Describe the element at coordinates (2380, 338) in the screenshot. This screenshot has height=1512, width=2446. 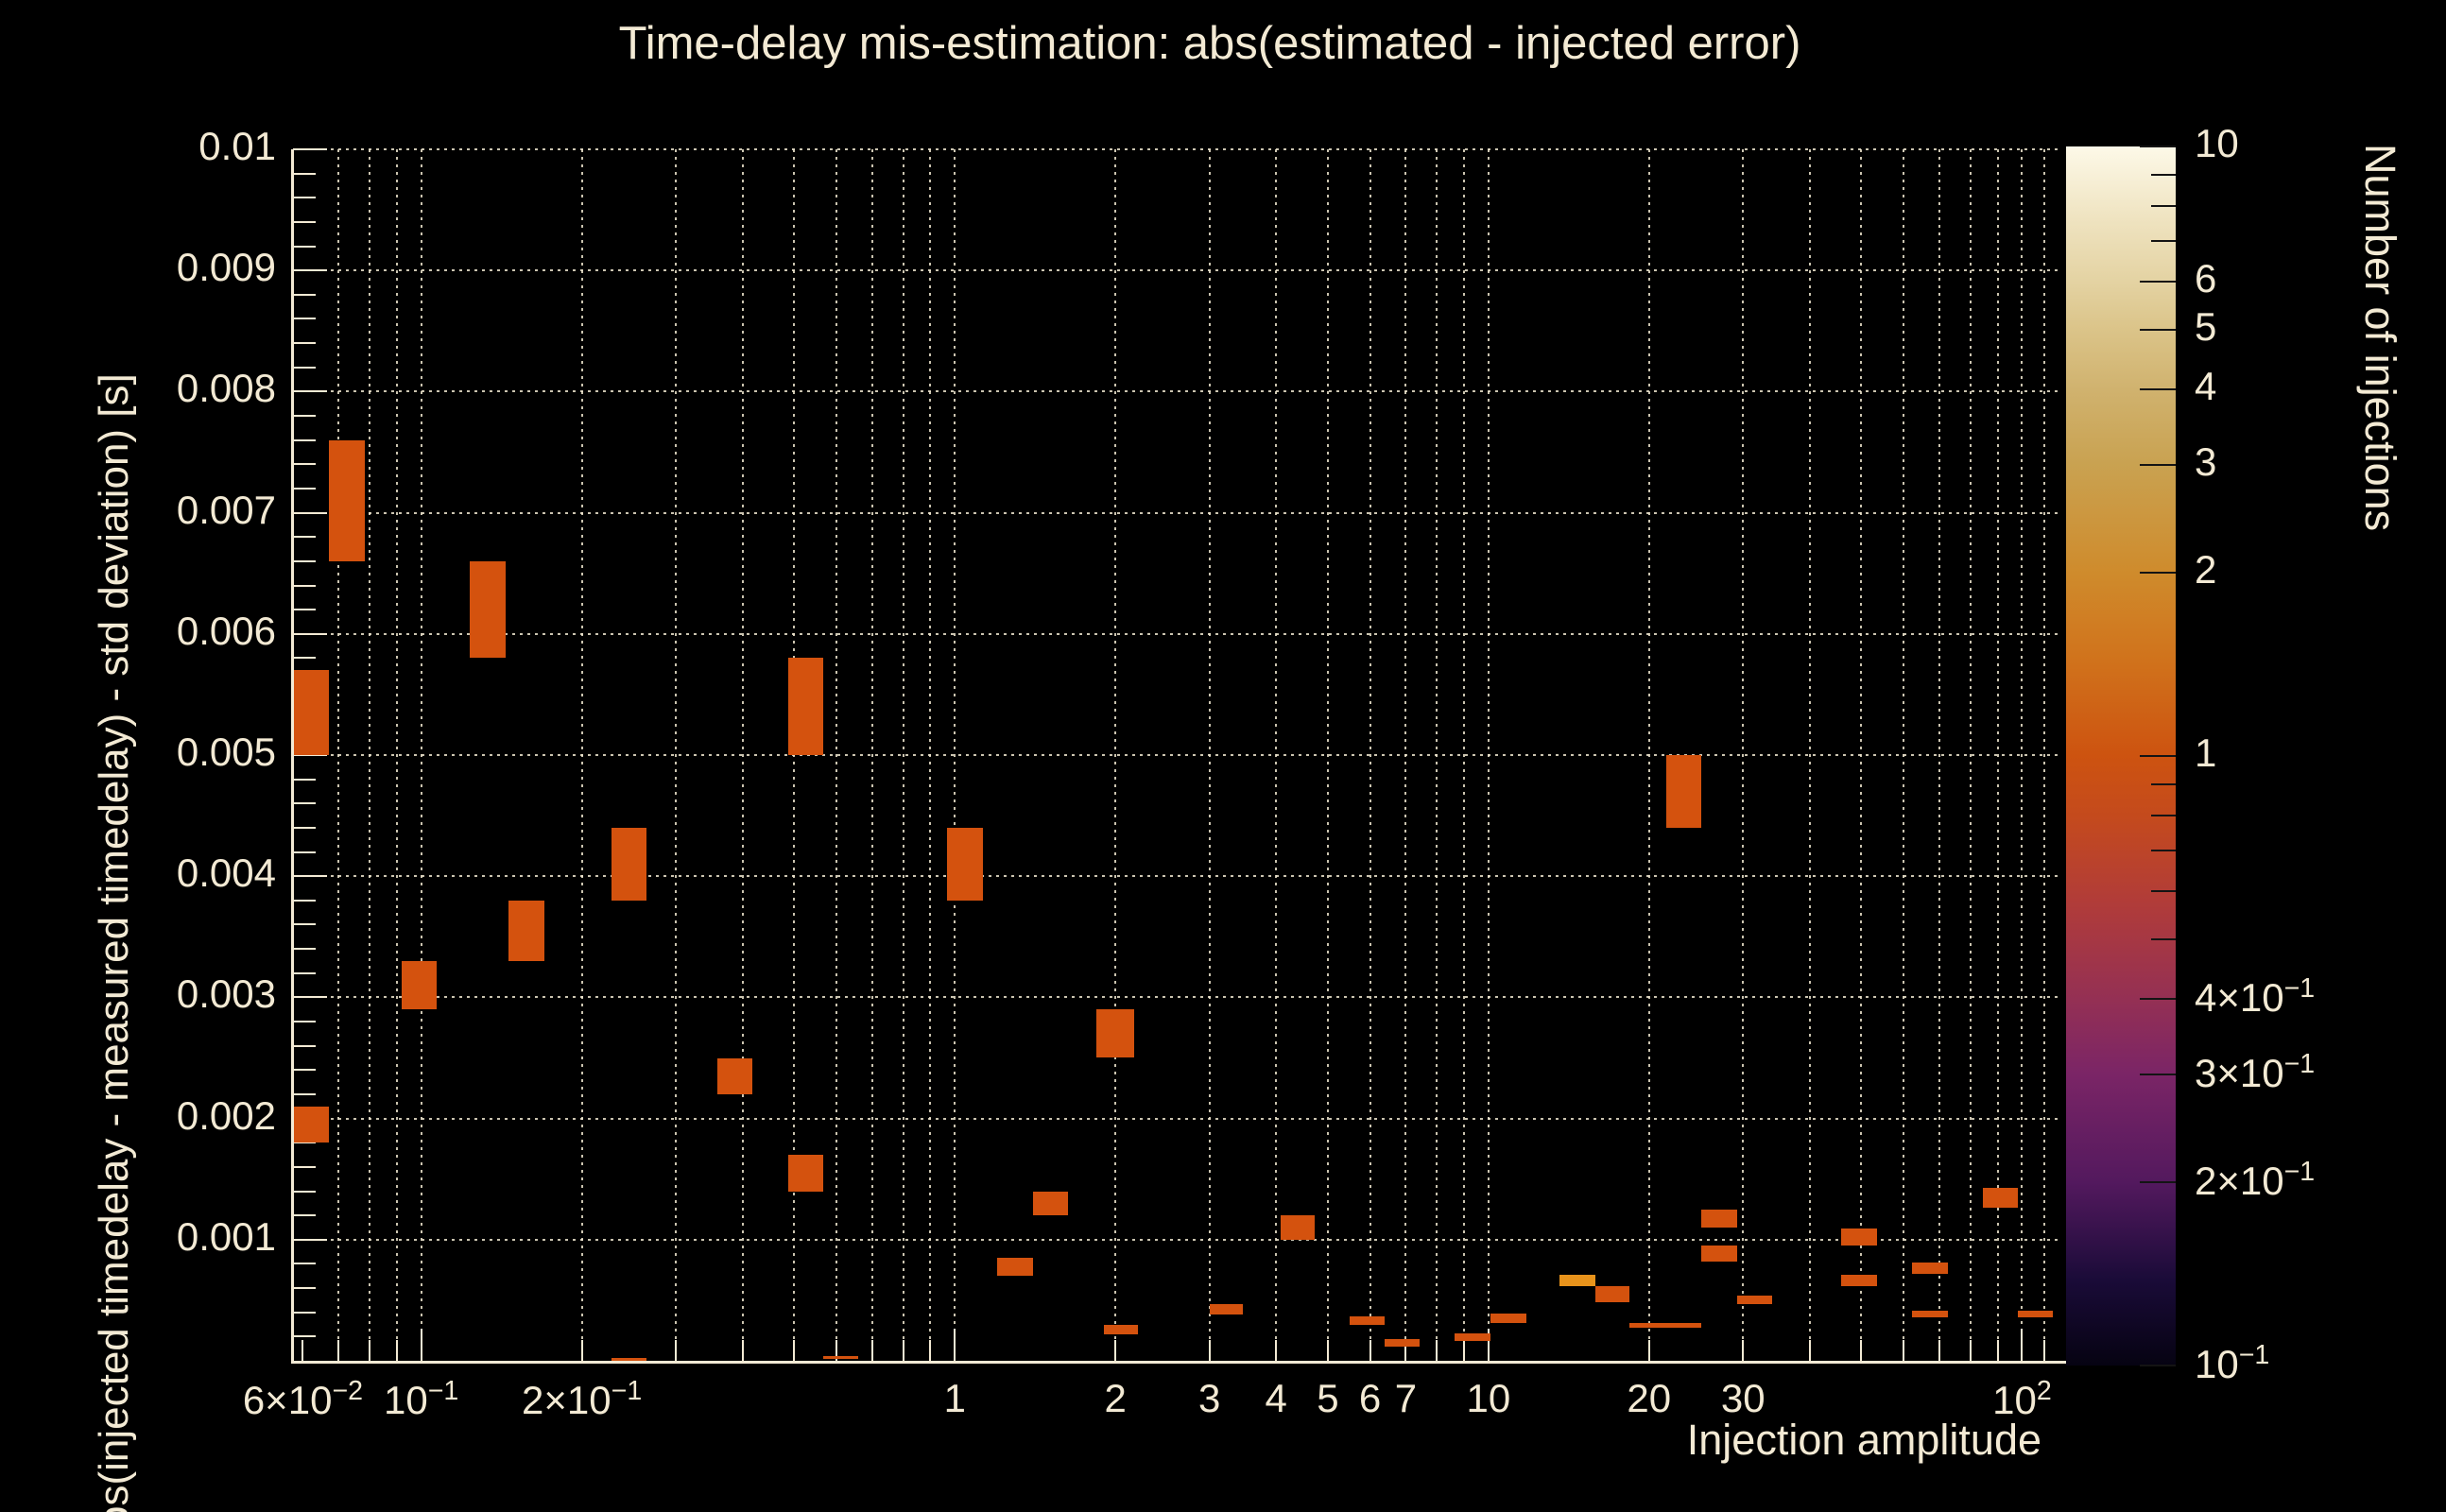
I see `colorbar-title: Number of injections` at that location.